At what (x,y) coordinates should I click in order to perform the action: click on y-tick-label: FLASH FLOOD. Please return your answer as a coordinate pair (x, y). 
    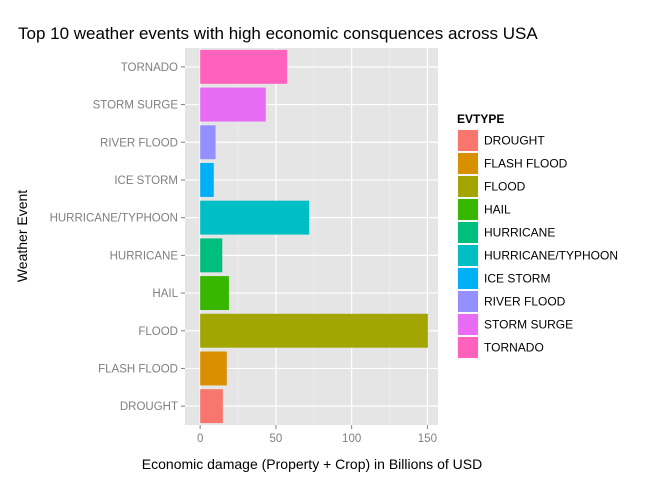
    Looking at the image, I should click on (138, 369).